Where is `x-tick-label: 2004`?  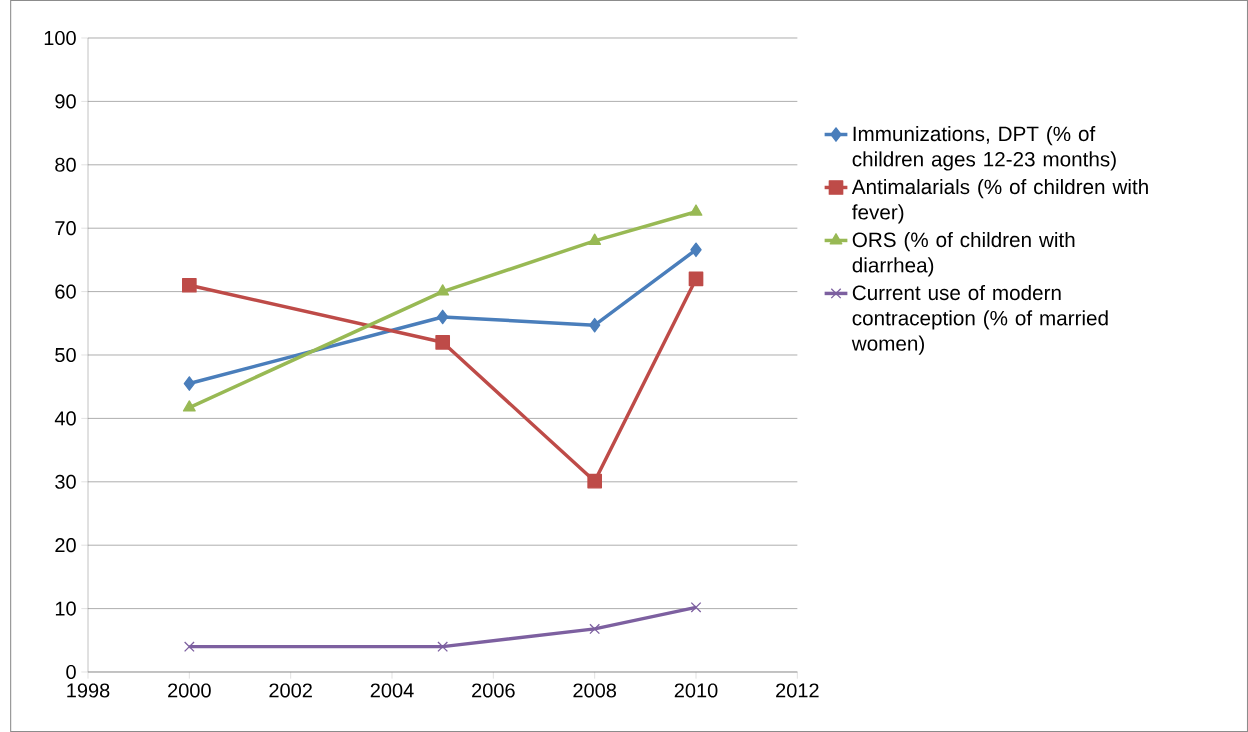
x-tick-label: 2004 is located at coordinates (392, 690).